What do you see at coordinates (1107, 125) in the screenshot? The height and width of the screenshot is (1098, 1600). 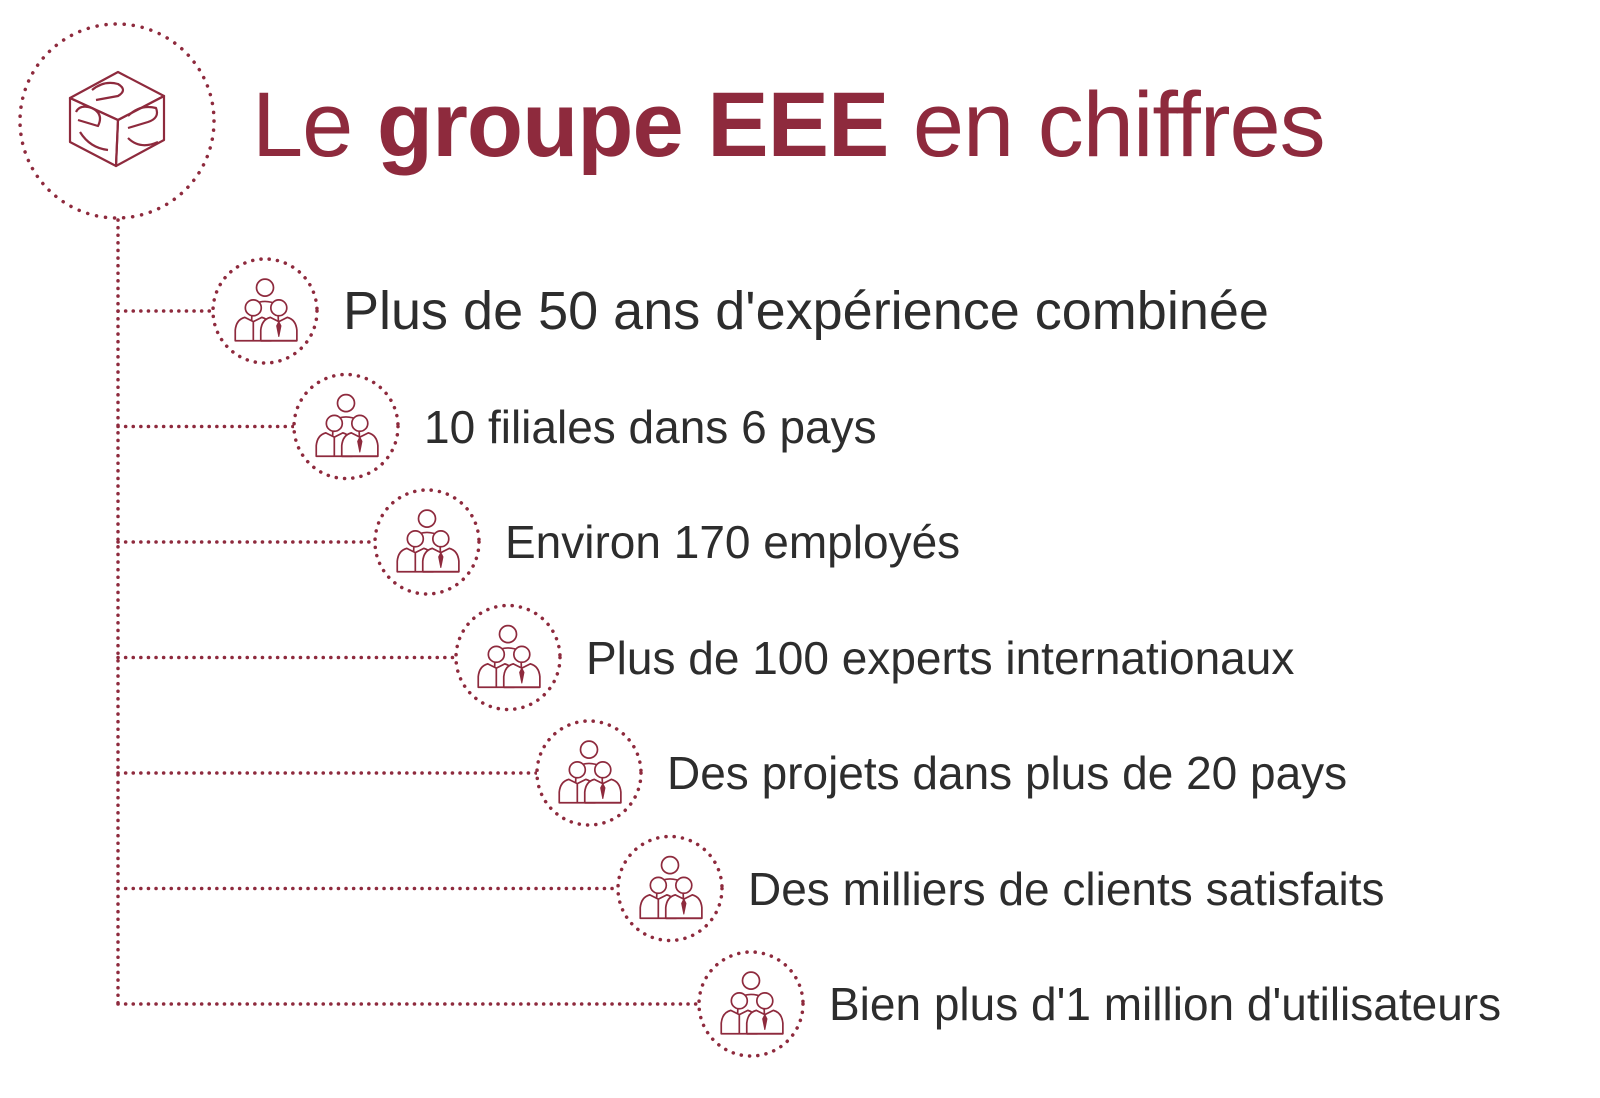 I see `title-suffix: en chiffres` at bounding box center [1107, 125].